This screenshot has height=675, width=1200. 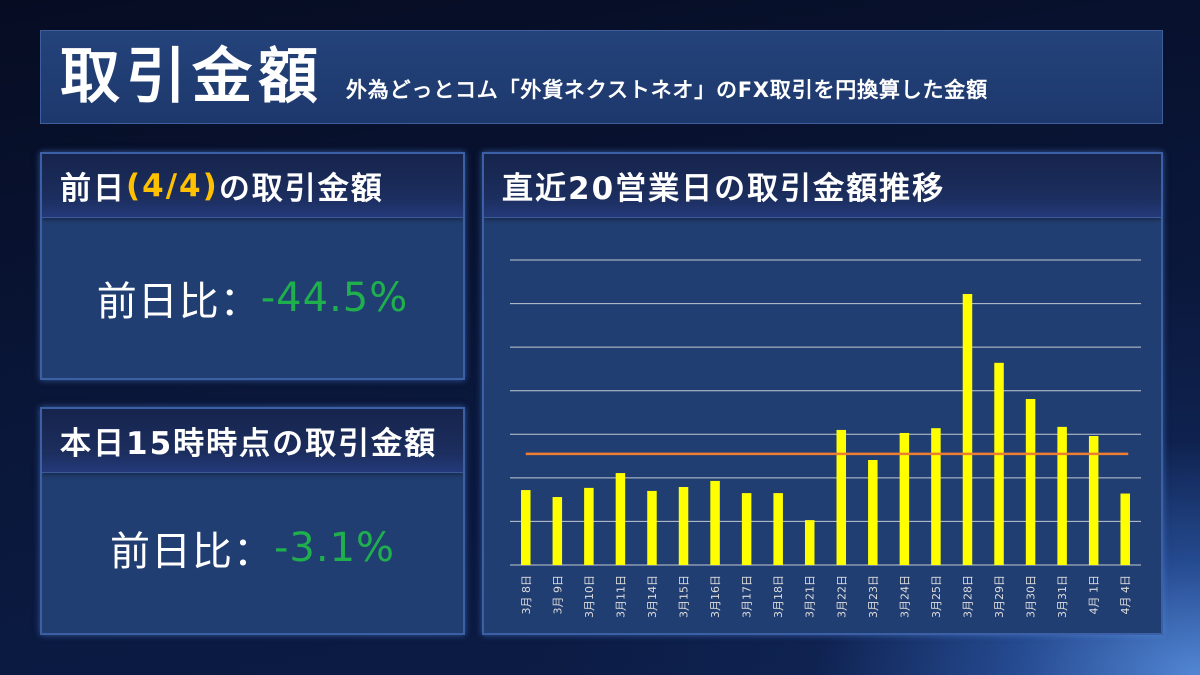 I want to click on today-panel: 本日15時時点の取引金額 前日比： -3.1%, so click(x=252, y=521).